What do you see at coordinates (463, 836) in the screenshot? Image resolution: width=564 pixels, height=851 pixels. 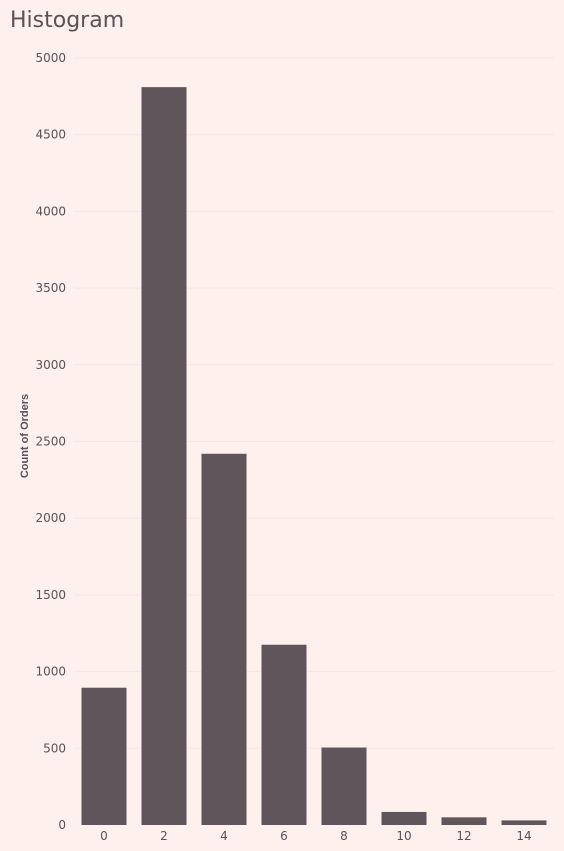 I see `x-tick-label: 12` at bounding box center [463, 836].